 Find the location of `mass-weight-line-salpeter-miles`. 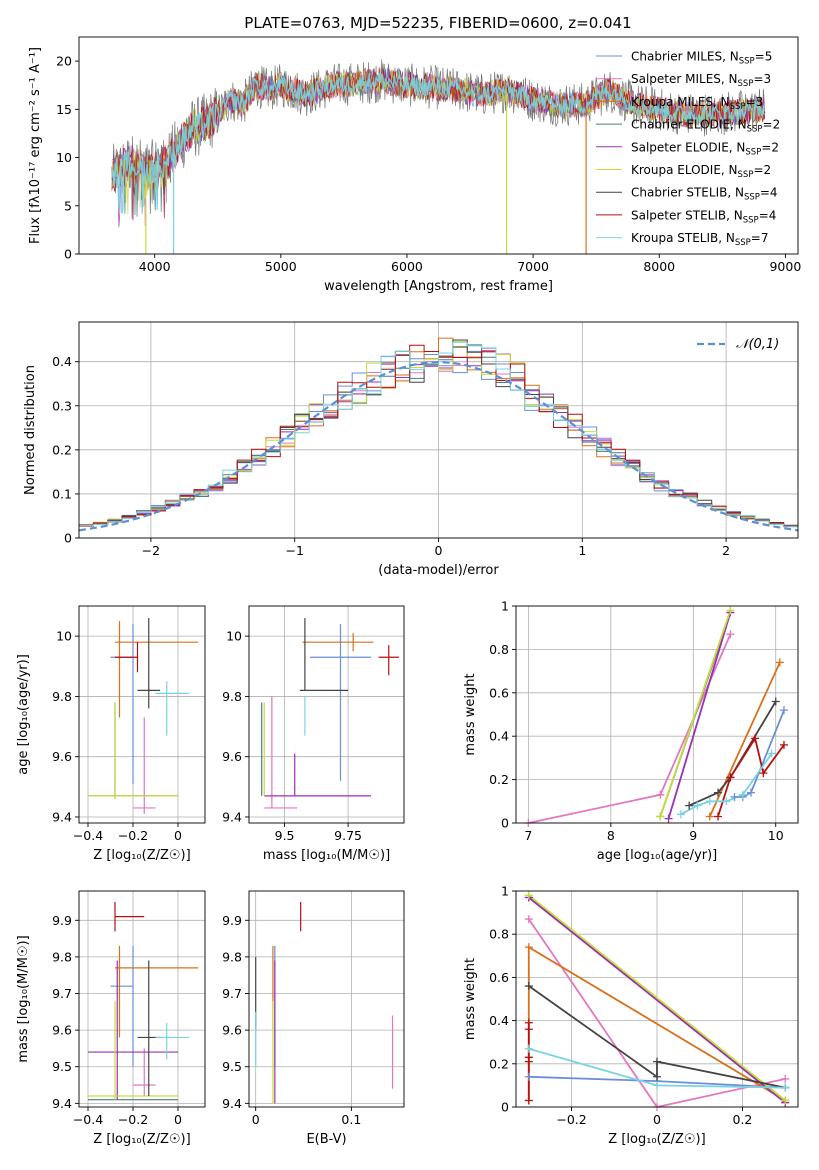

mass-weight-line-salpeter-miles is located at coordinates (657, 1012).